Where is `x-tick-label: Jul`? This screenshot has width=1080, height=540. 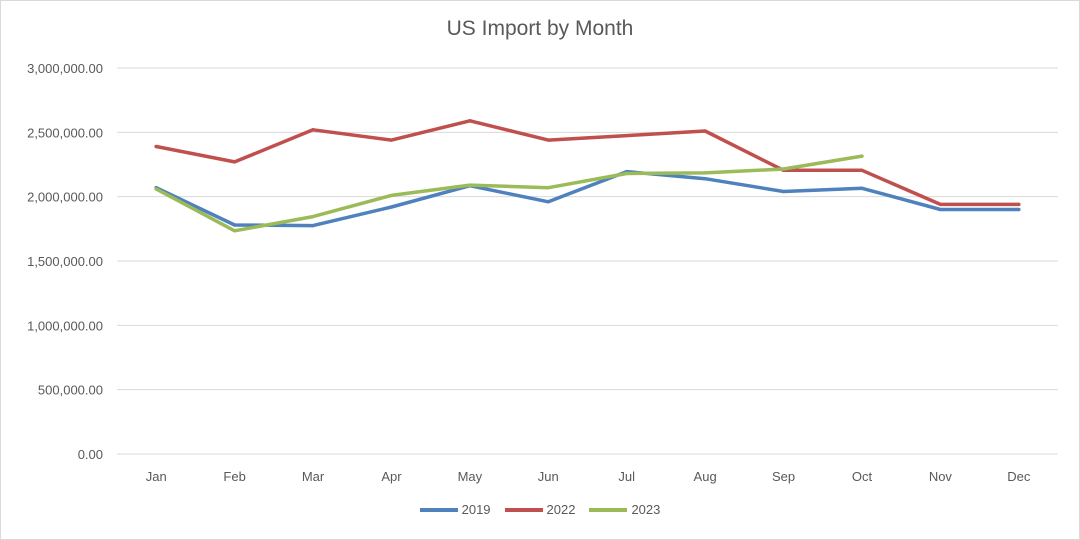
x-tick-label: Jul is located at coordinates (626, 476).